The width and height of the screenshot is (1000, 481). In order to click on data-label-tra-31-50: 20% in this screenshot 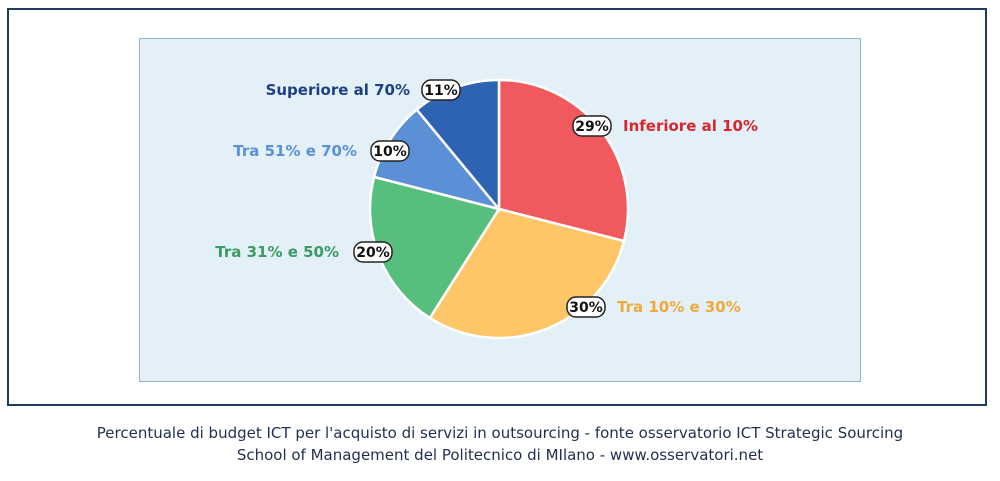, I will do `click(373, 252)`.